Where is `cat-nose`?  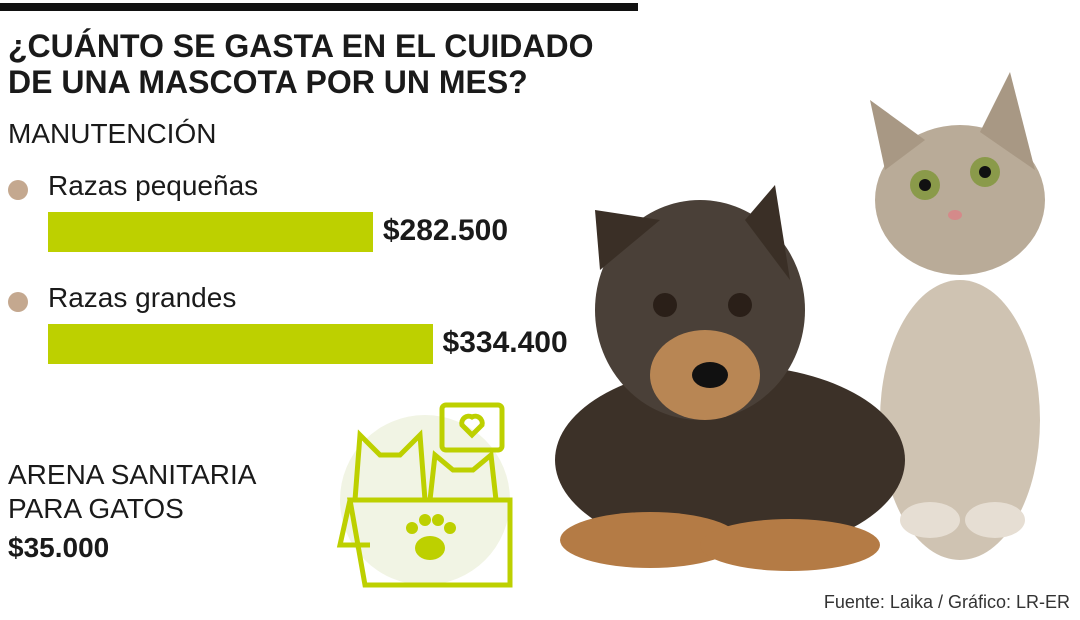 cat-nose is located at coordinates (955, 215).